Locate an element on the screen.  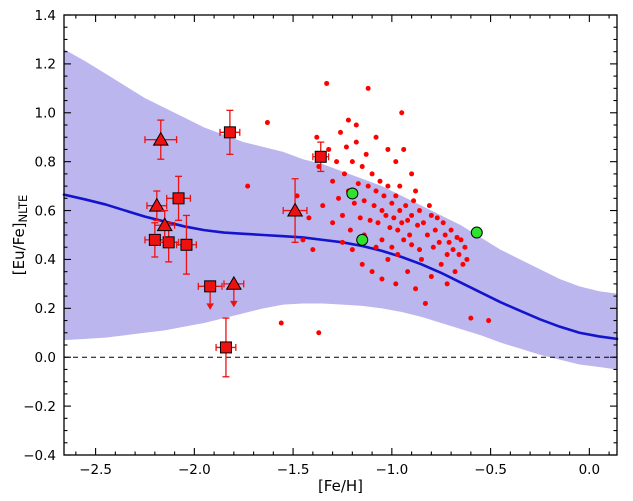
y-tick-label: 0.2 is located at coordinates (45, 309).